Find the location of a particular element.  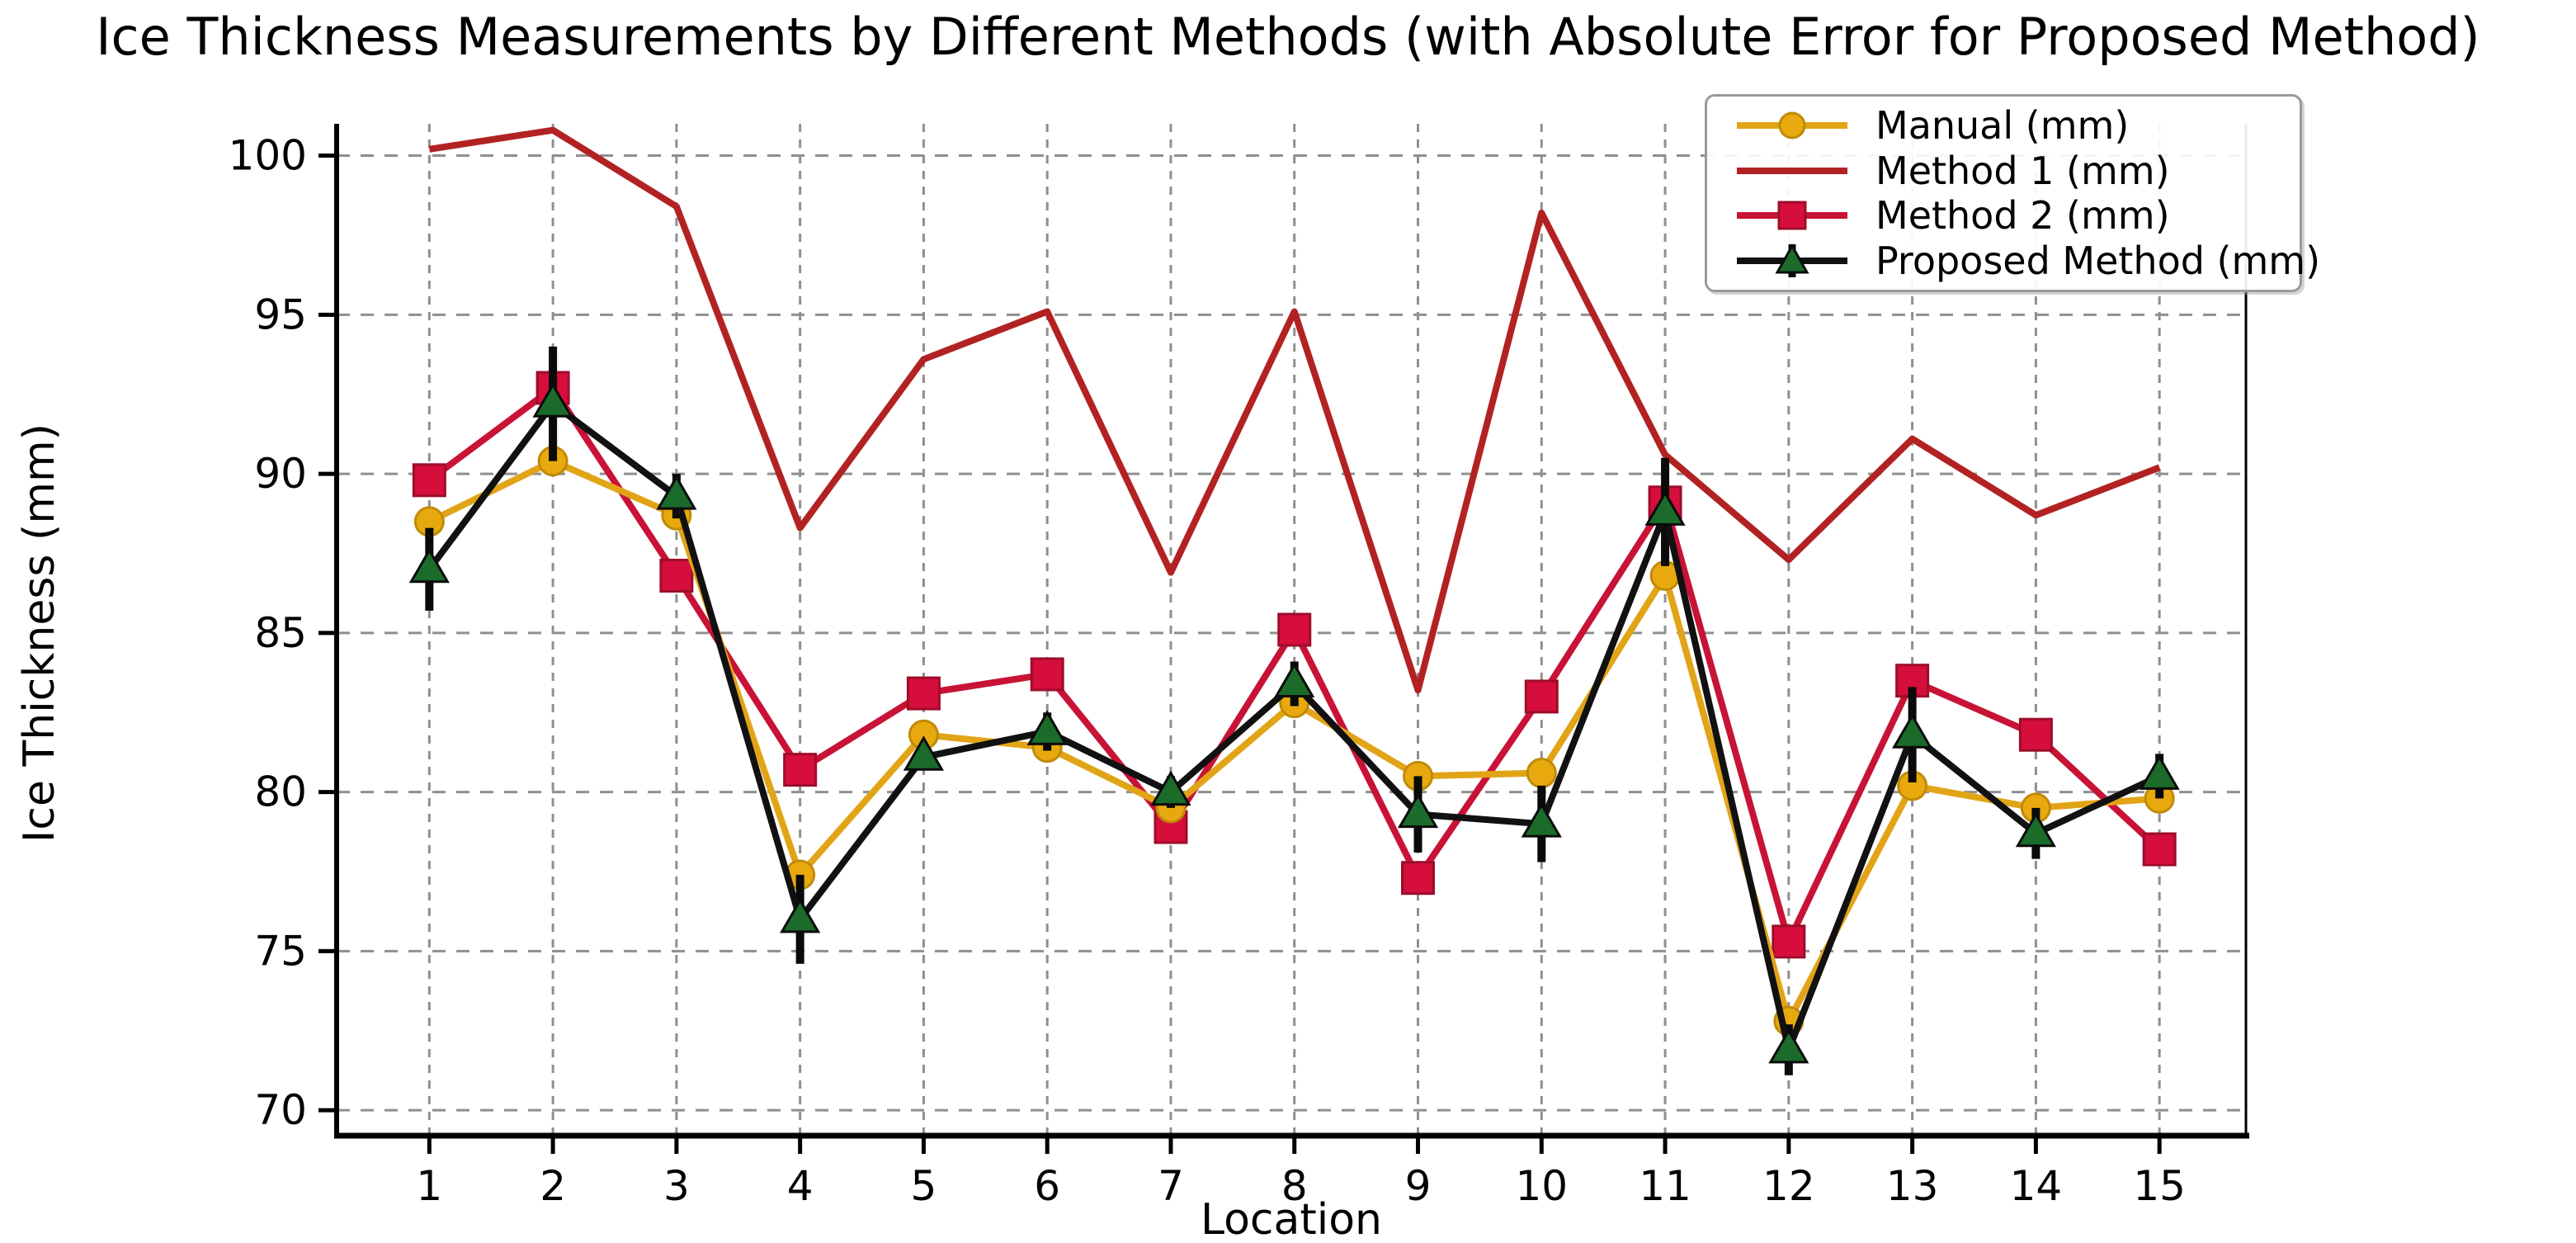

legend-label: Method 1 (mm) is located at coordinates (2022, 171).